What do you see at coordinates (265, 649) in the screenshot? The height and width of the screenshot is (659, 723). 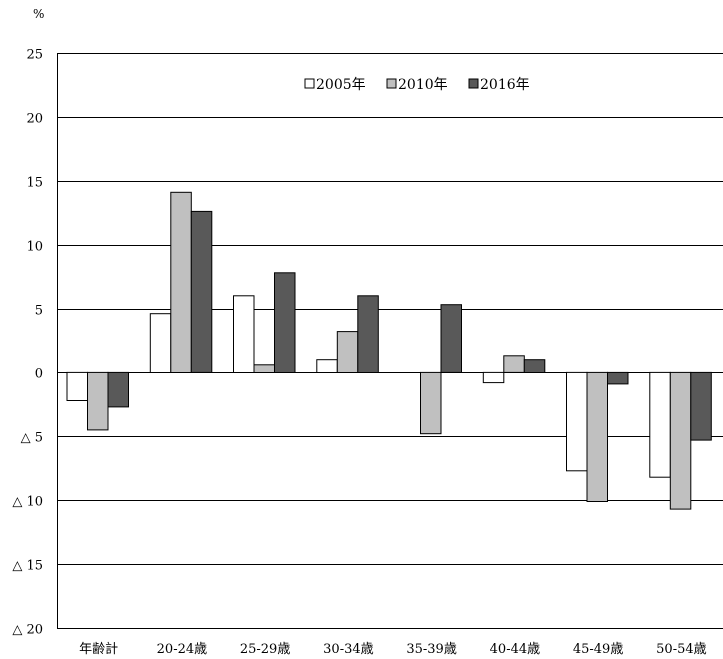 I see `x-tick-label: 25-29歳` at bounding box center [265, 649].